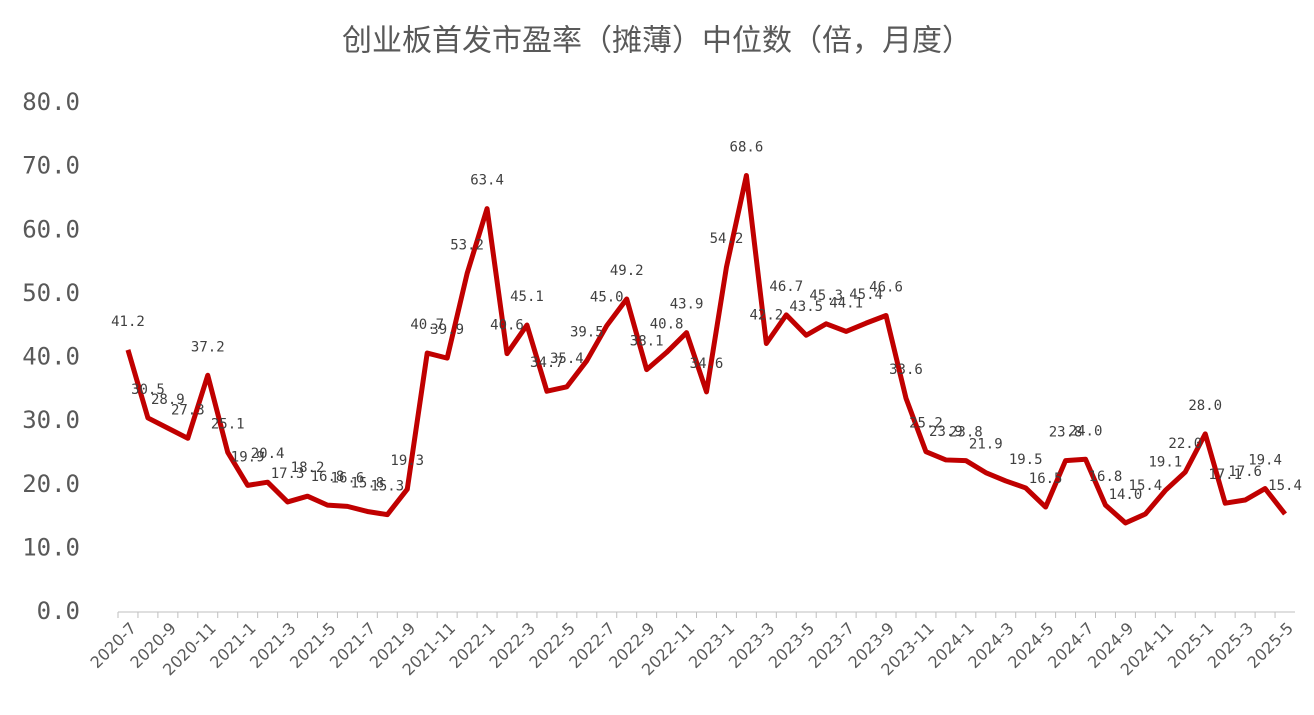  What do you see at coordinates (886, 288) in the screenshot?
I see `value-label: 46.6` at bounding box center [886, 288].